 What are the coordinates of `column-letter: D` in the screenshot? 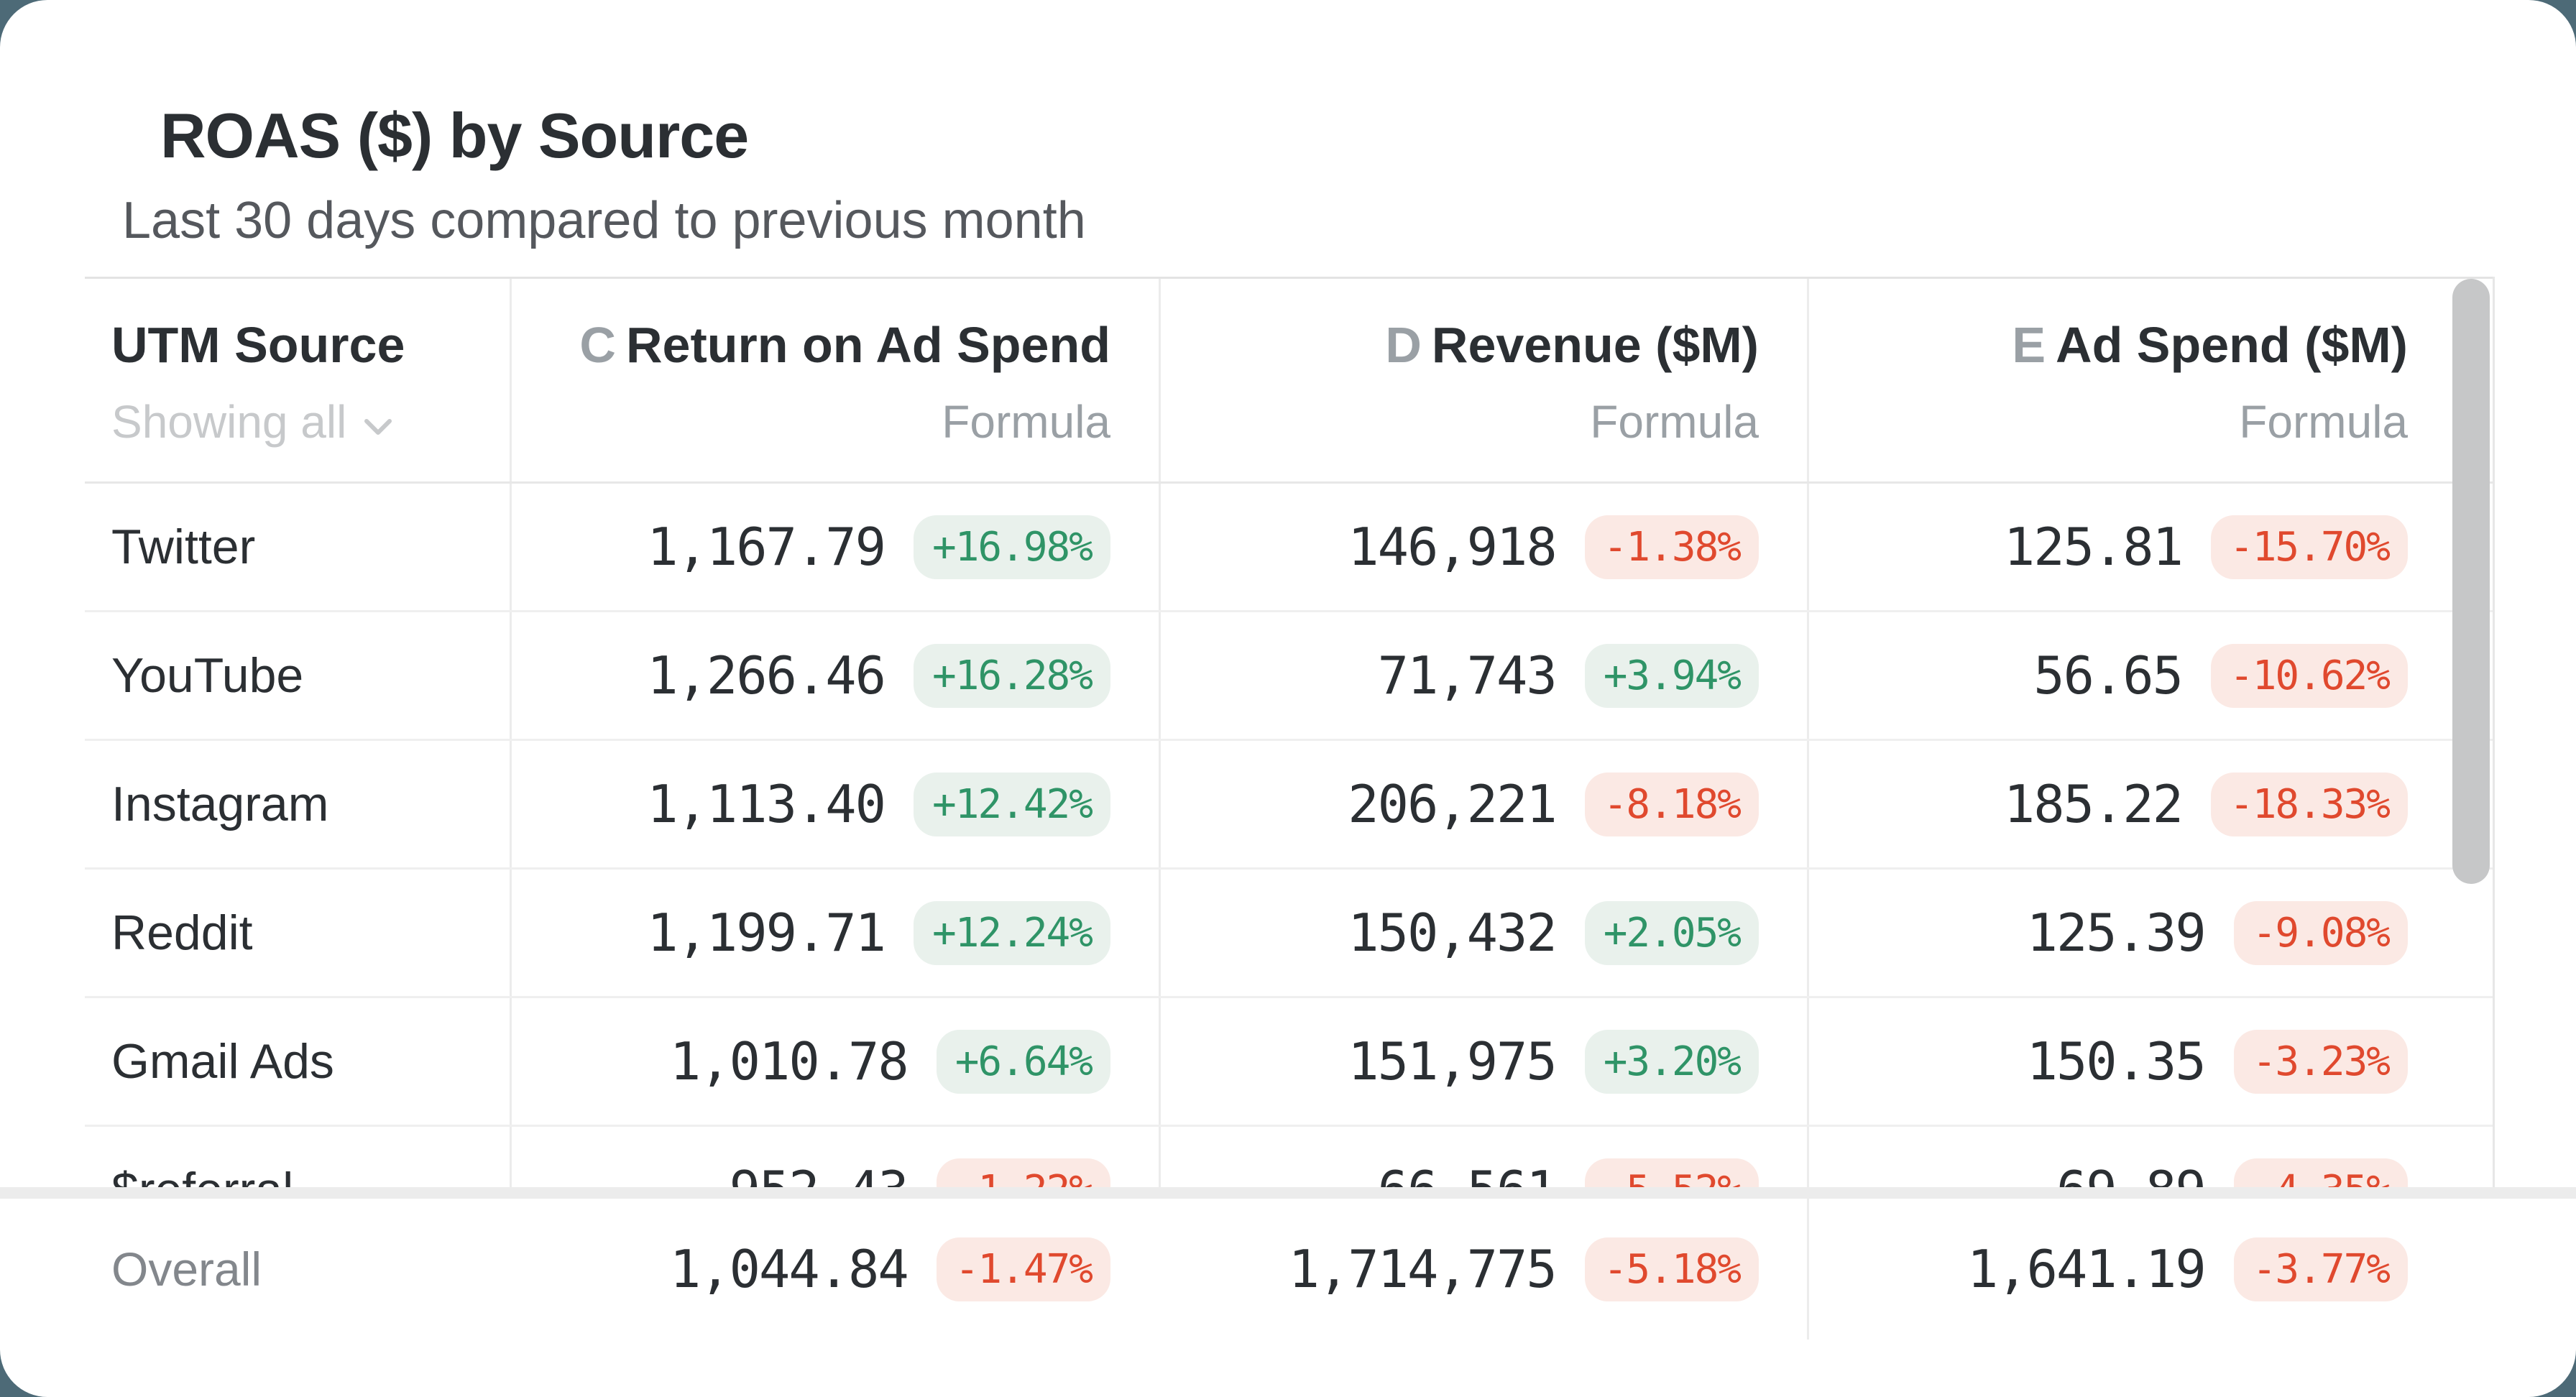 It's located at (1403, 345).